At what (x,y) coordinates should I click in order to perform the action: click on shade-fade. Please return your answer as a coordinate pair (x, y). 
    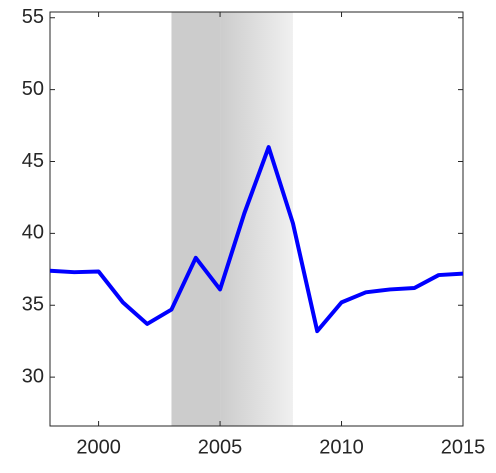
    Looking at the image, I should click on (256, 219).